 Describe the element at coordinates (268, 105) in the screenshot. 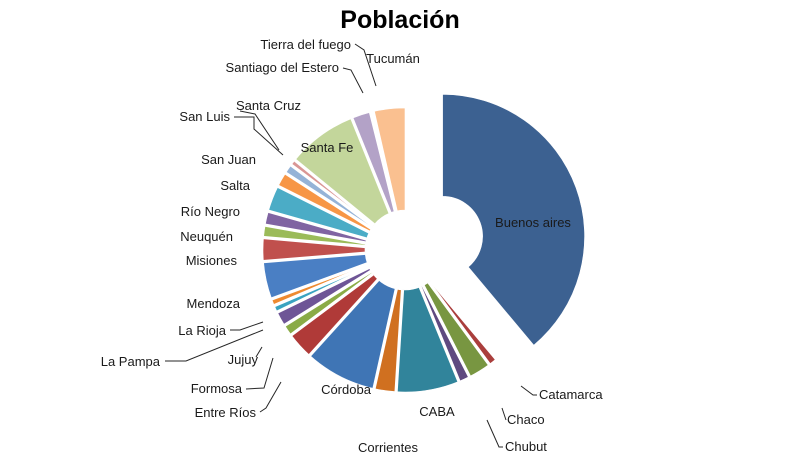

I see `slice-label: Santa Cruz` at that location.